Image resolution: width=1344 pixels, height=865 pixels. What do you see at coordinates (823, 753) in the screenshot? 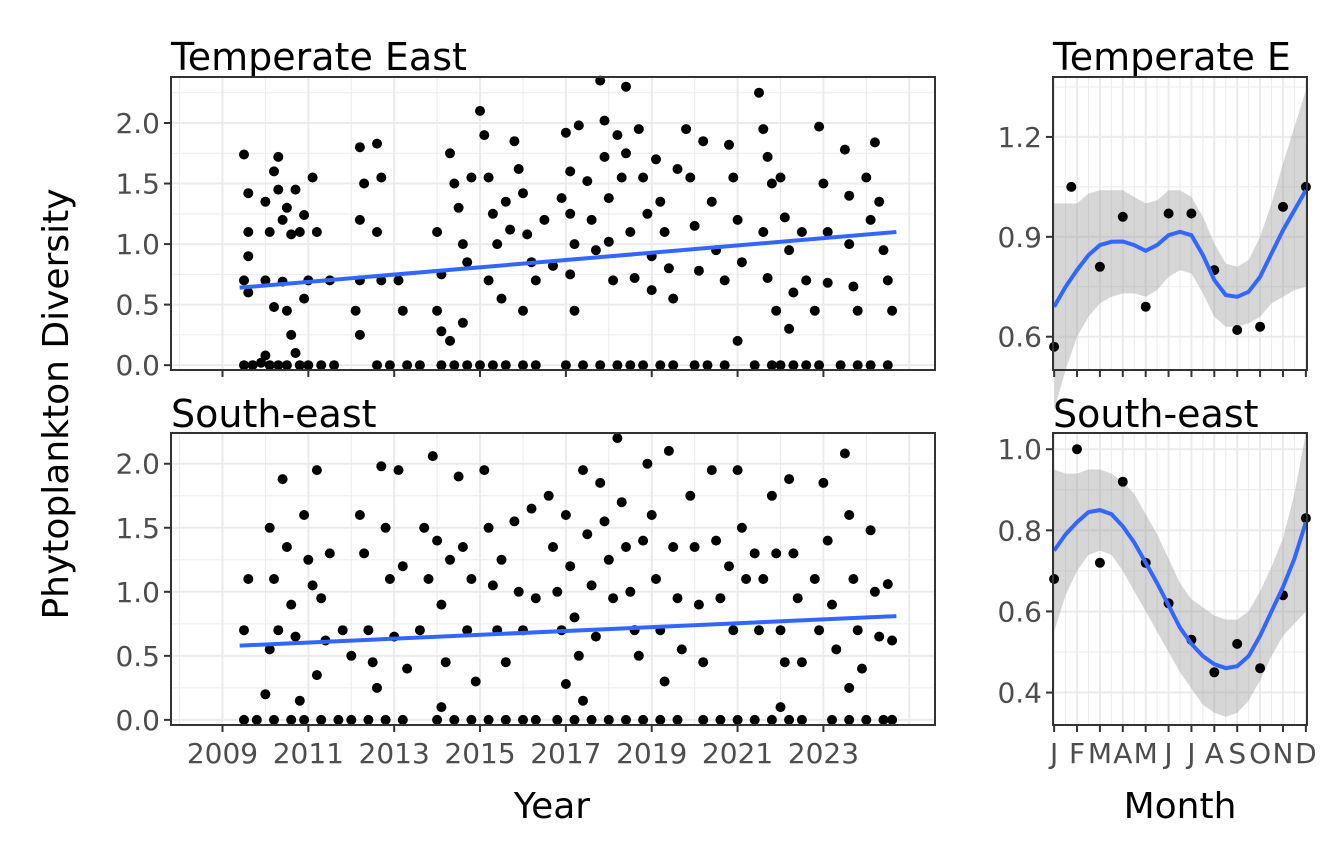
I see `x-tick-label: 2023` at bounding box center [823, 753].